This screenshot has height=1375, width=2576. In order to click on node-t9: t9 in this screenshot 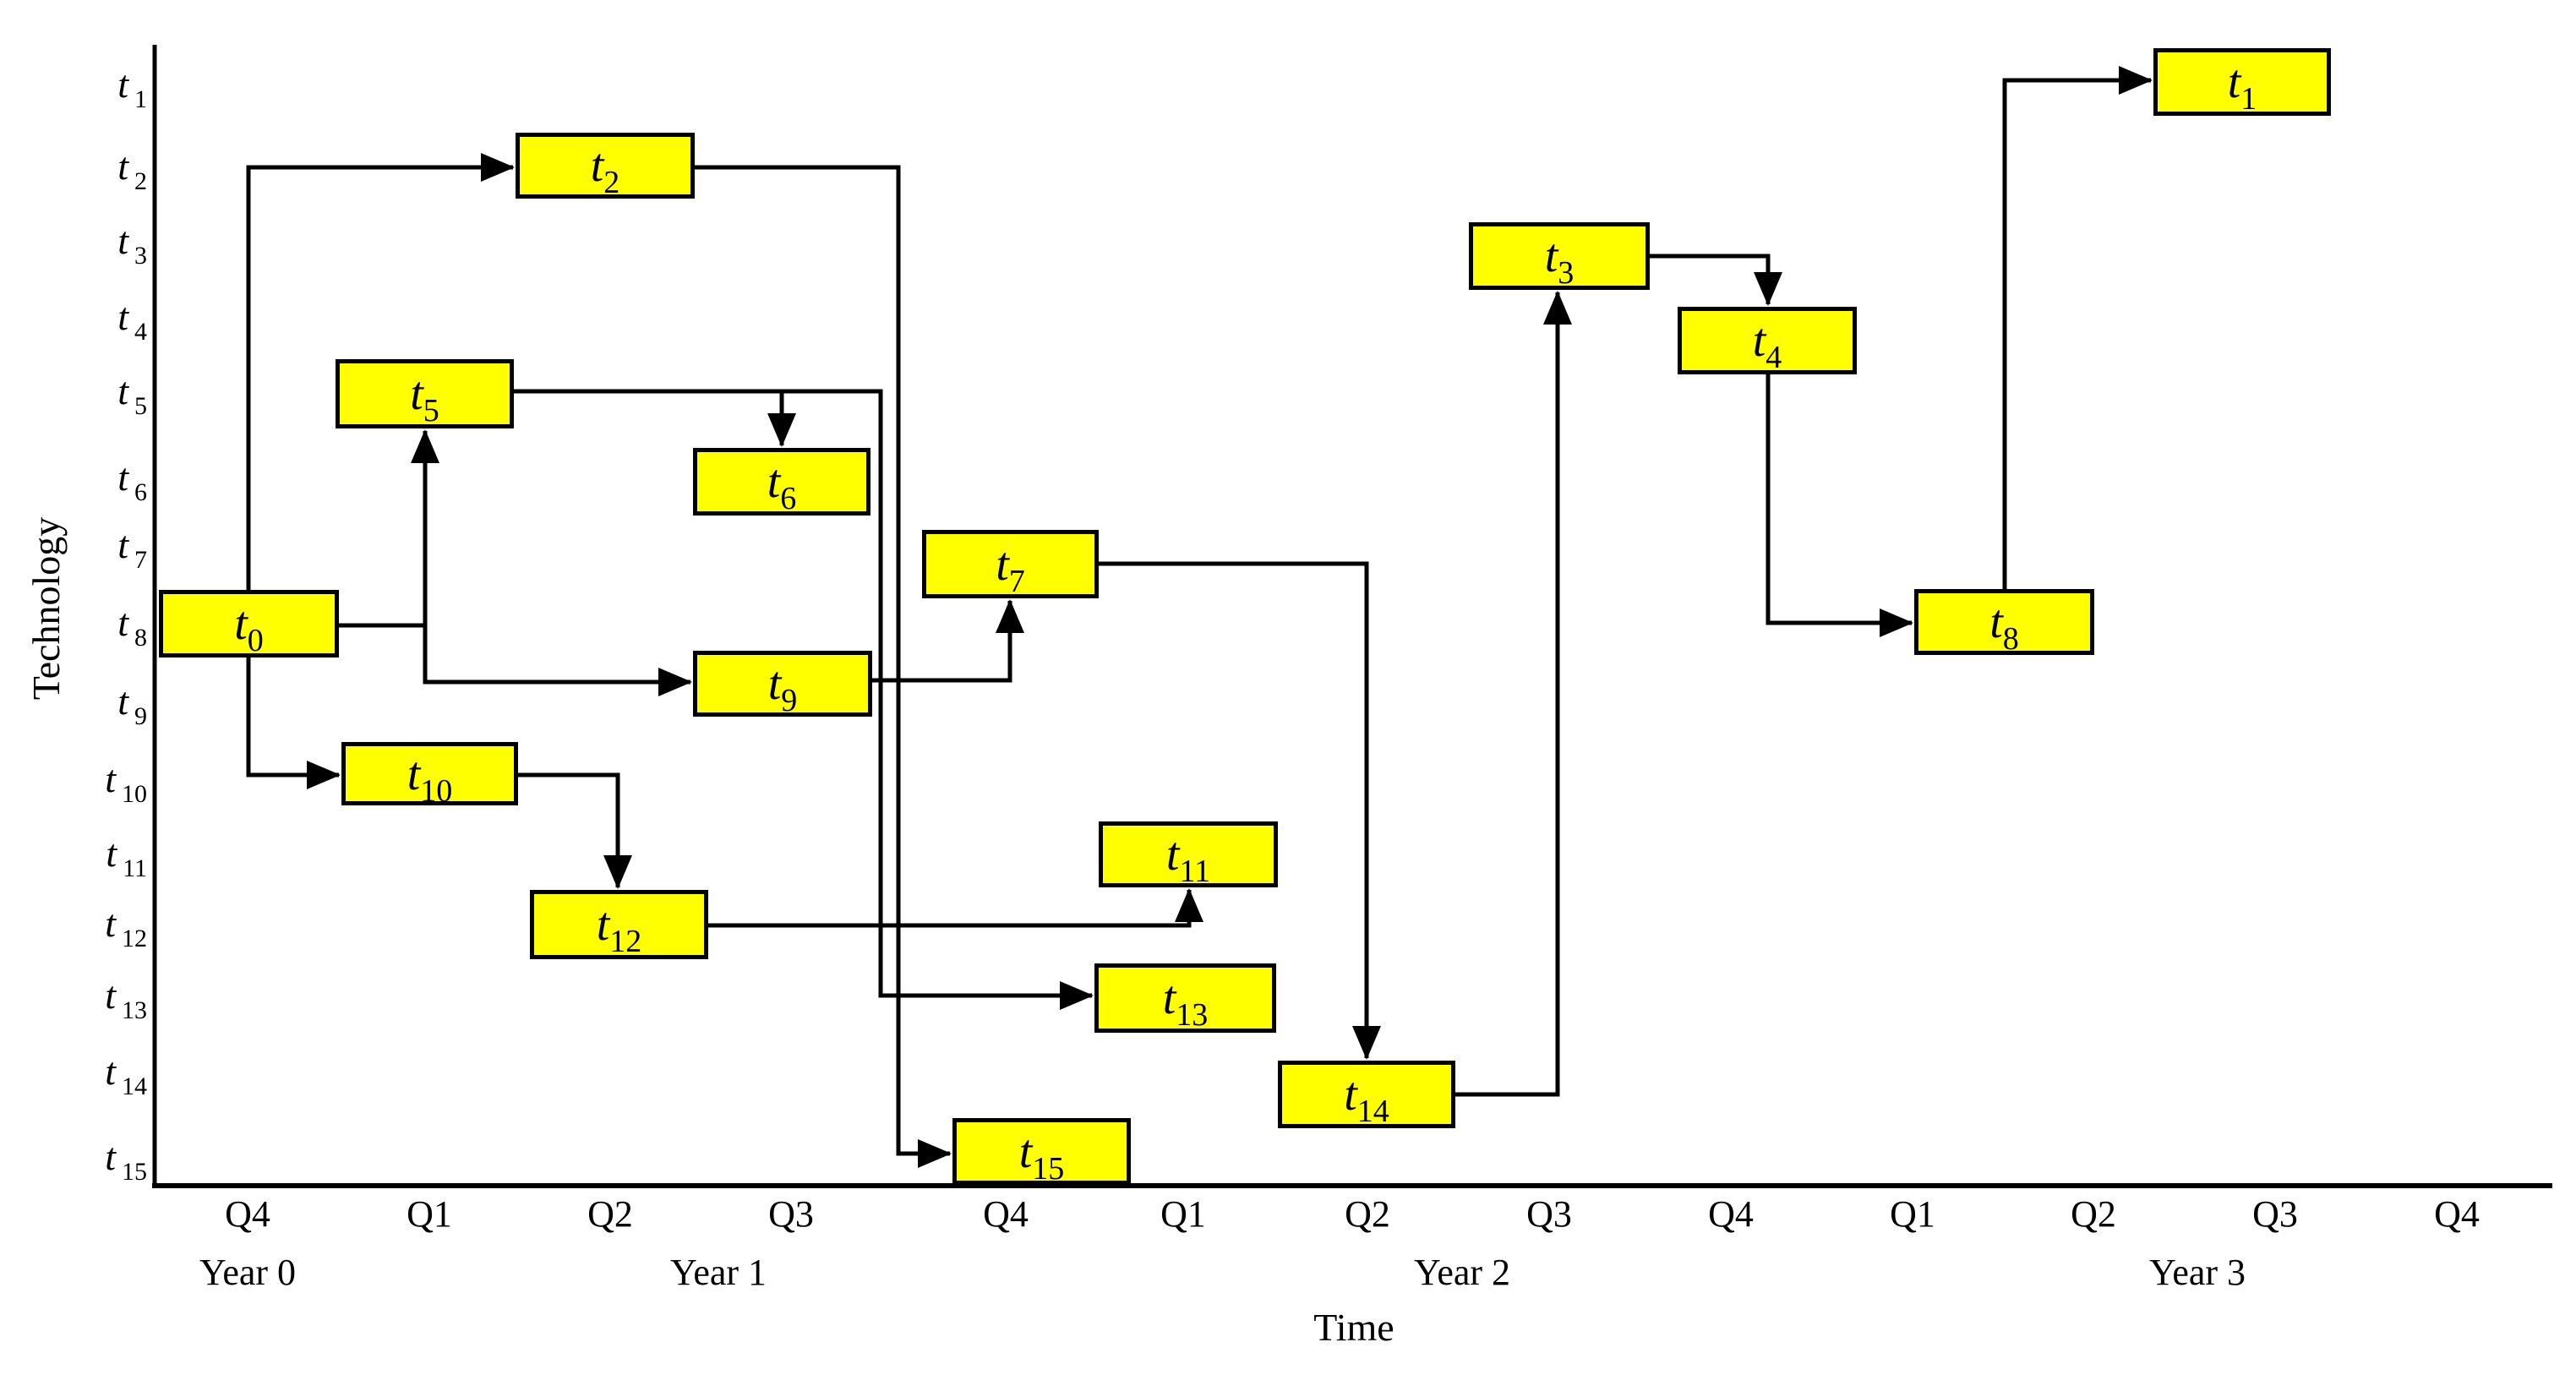, I will do `click(782, 684)`.